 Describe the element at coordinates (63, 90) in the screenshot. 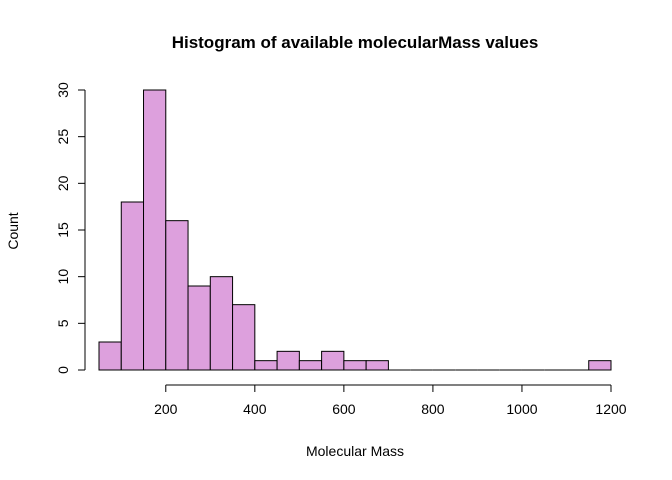

I see `y-tick-label: 30` at that location.